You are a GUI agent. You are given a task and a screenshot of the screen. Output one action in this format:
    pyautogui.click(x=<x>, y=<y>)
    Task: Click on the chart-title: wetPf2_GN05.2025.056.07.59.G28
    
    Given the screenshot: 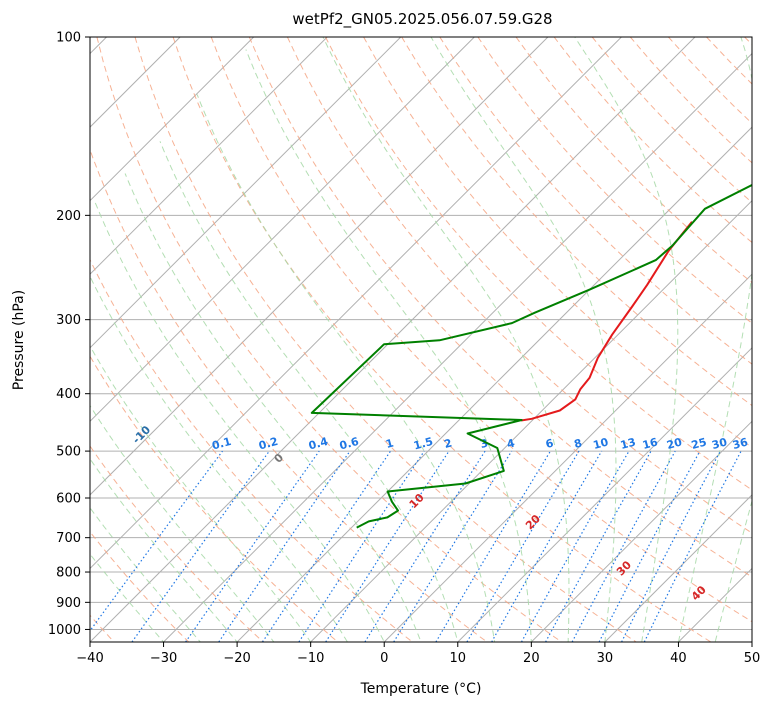 What is the action you would take?
    pyautogui.click(x=422, y=19)
    